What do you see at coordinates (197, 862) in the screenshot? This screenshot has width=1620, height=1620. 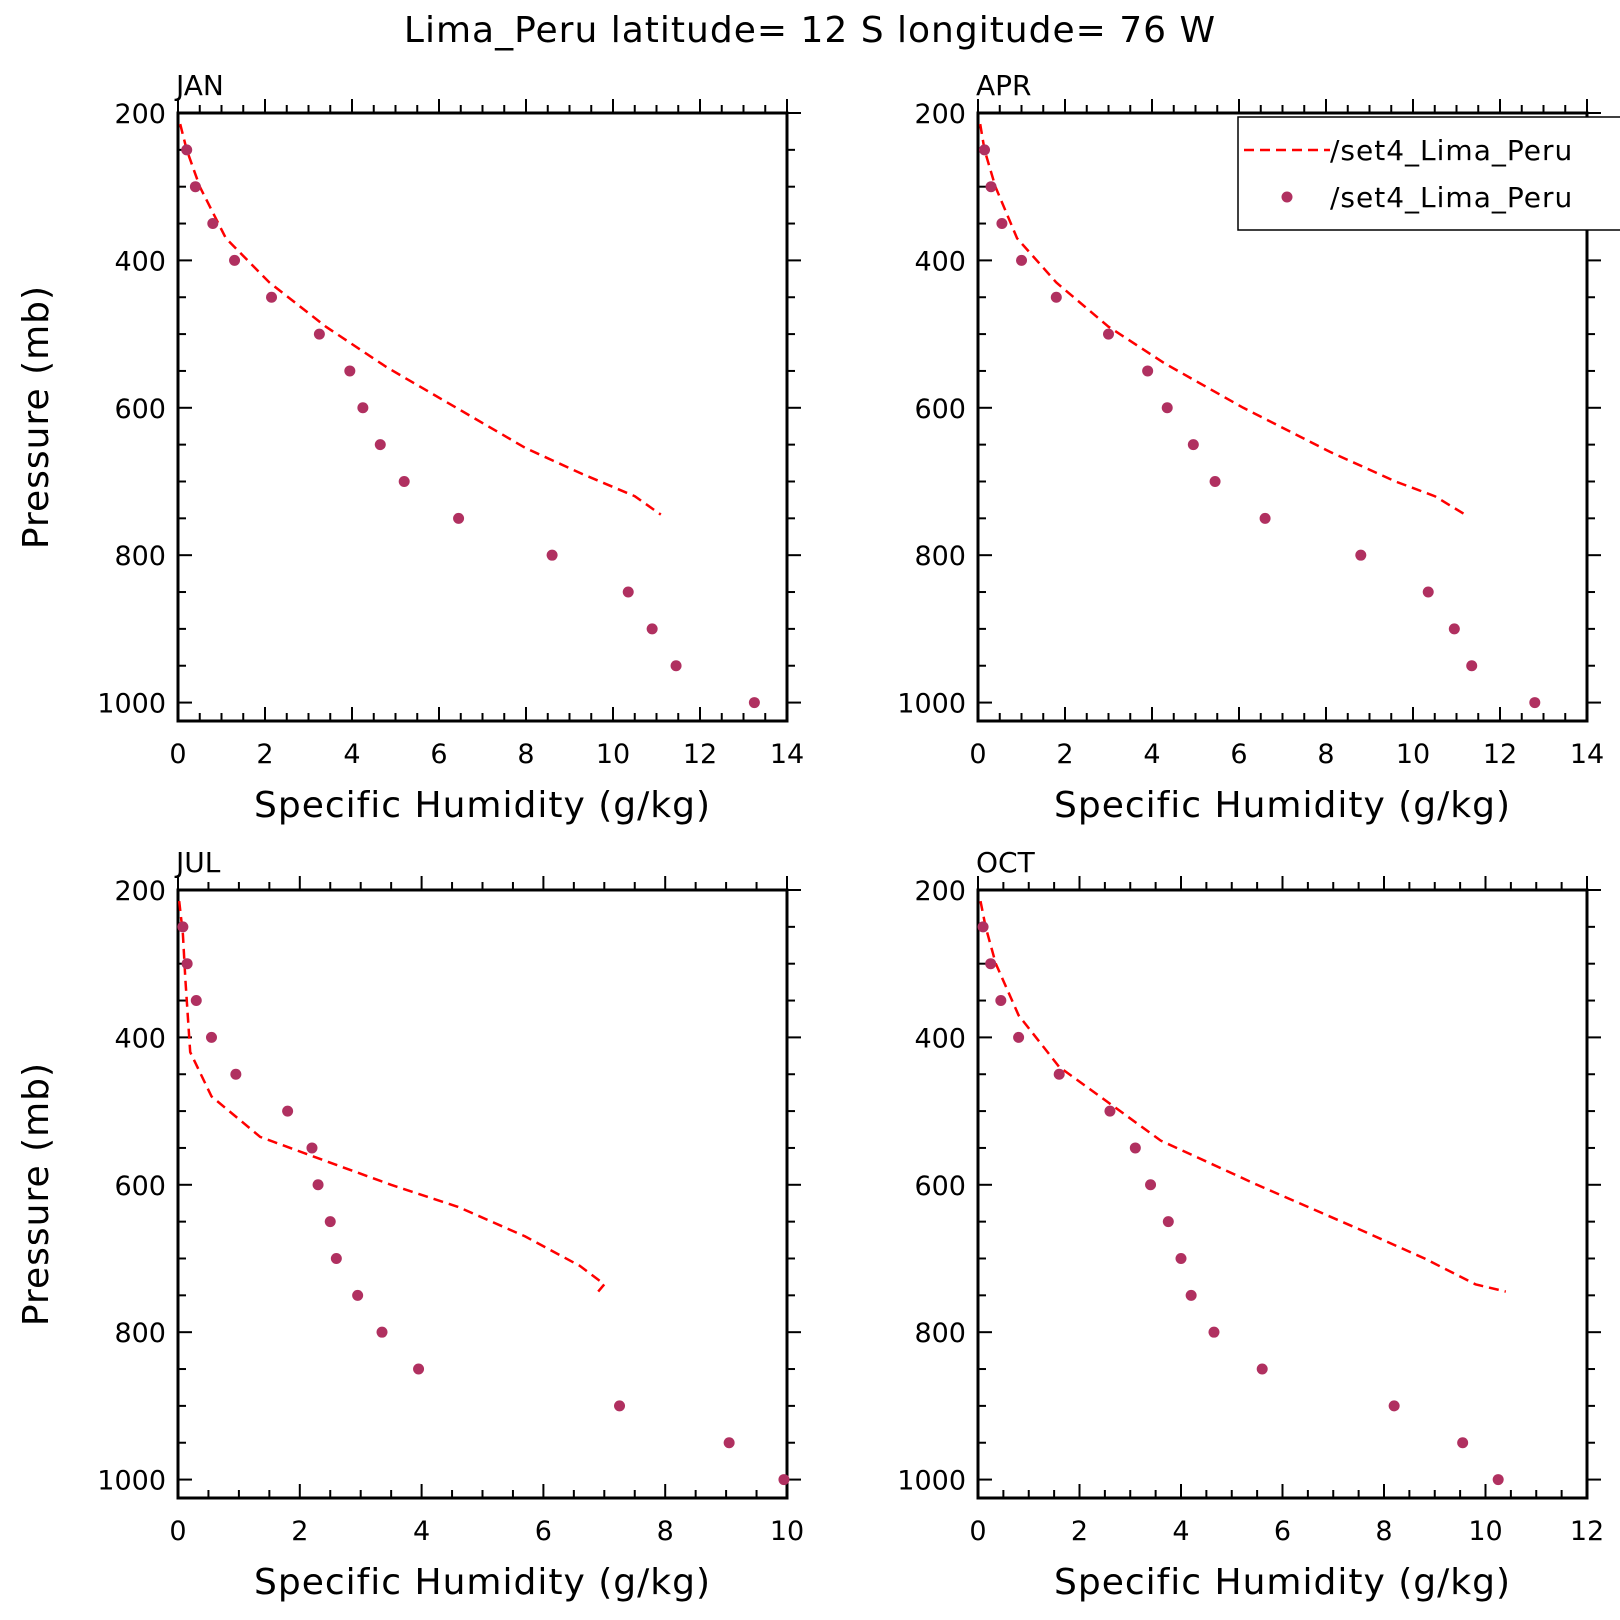 I see `panel-title: JUL` at bounding box center [197, 862].